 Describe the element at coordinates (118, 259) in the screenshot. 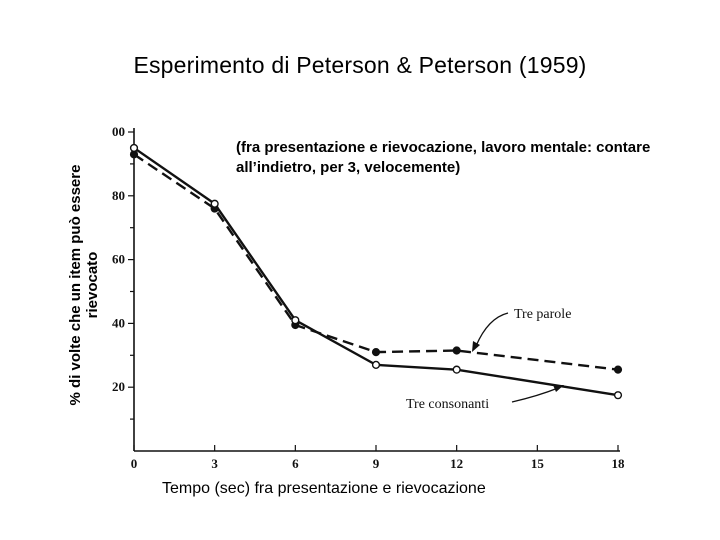

I see `y-tick-label: 60` at that location.